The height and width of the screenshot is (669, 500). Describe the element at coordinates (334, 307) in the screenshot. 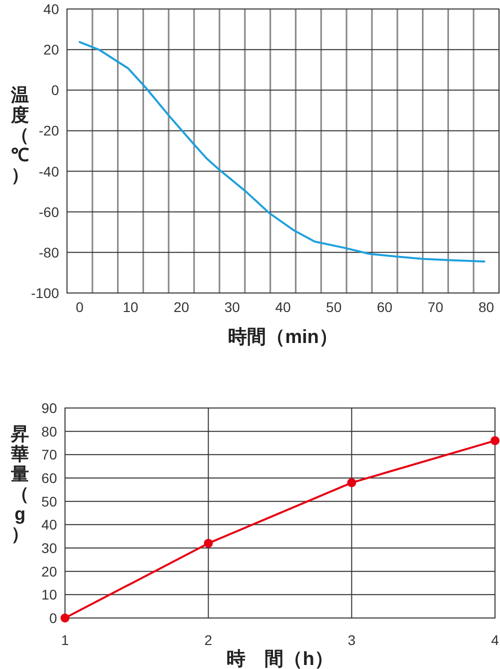

I see `x-tick-label: 50` at that location.